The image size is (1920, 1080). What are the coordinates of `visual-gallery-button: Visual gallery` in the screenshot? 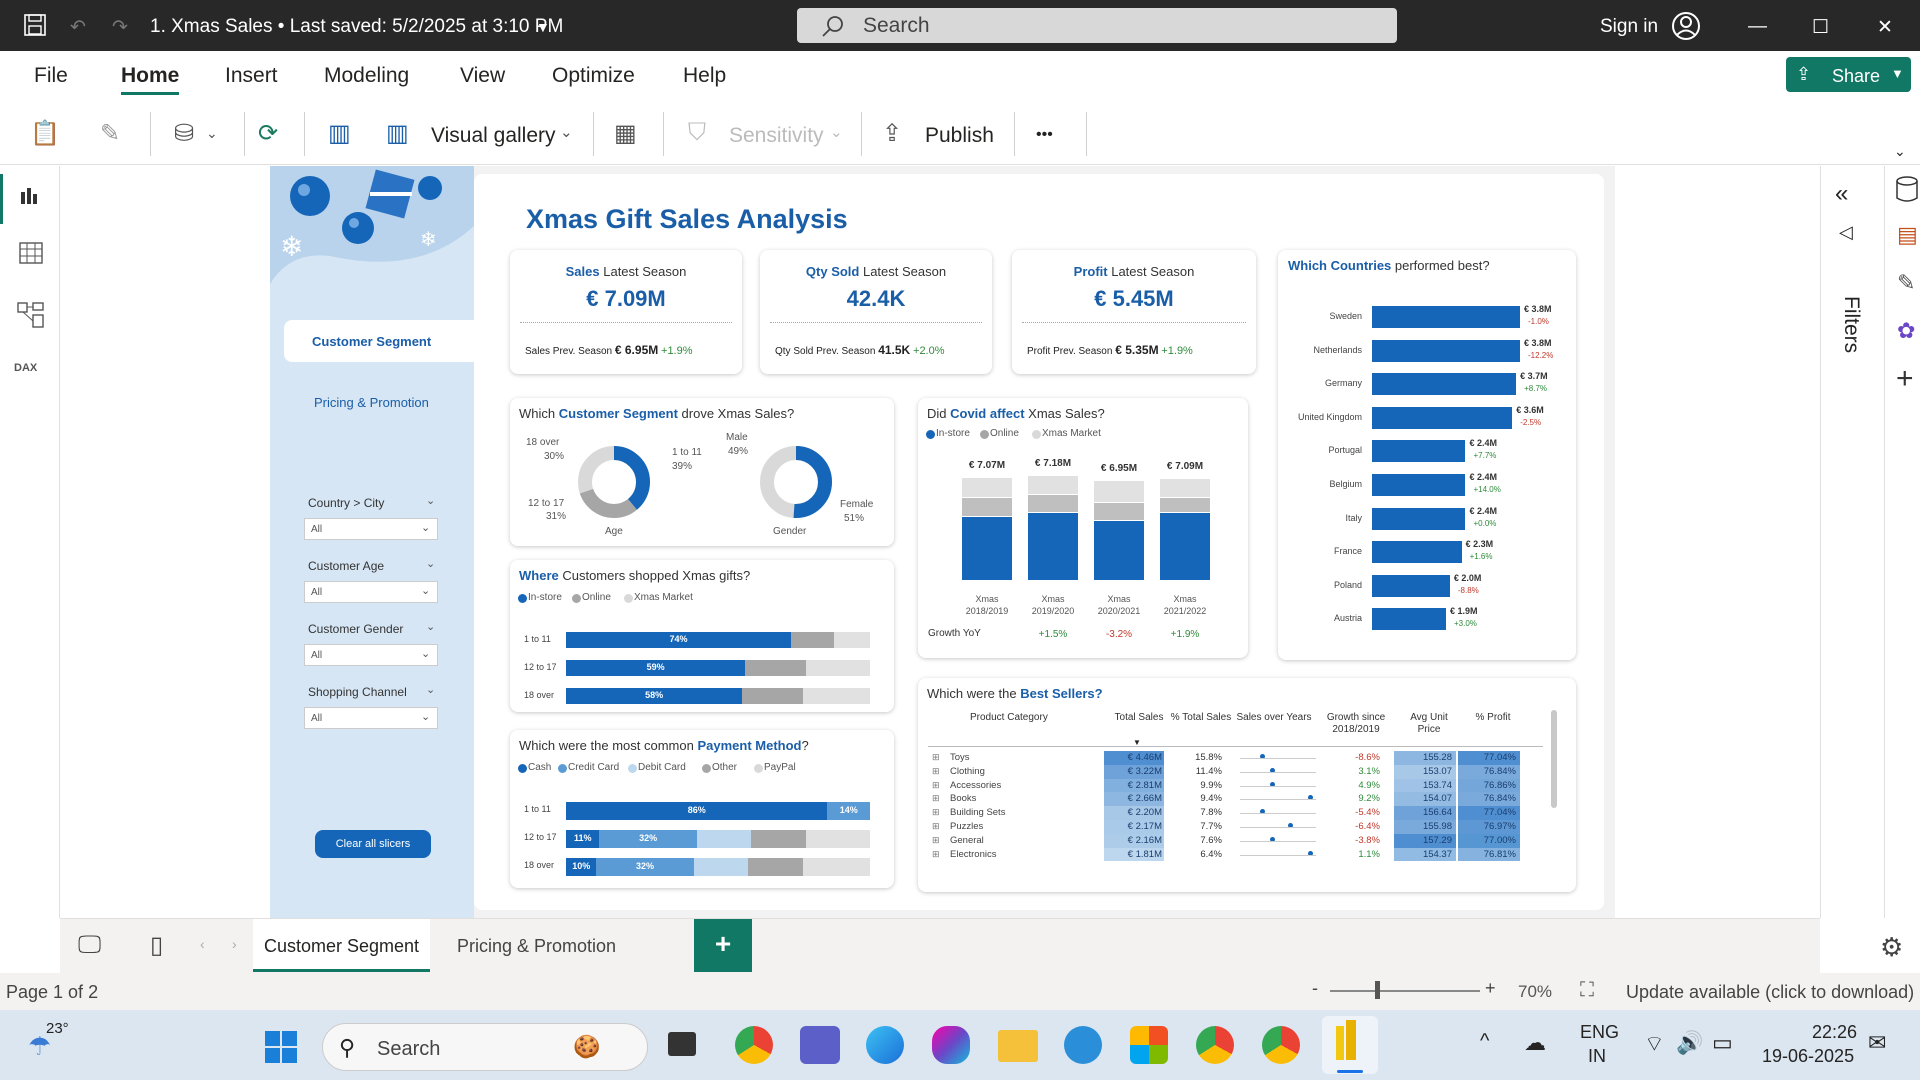 It's located at (493, 135).